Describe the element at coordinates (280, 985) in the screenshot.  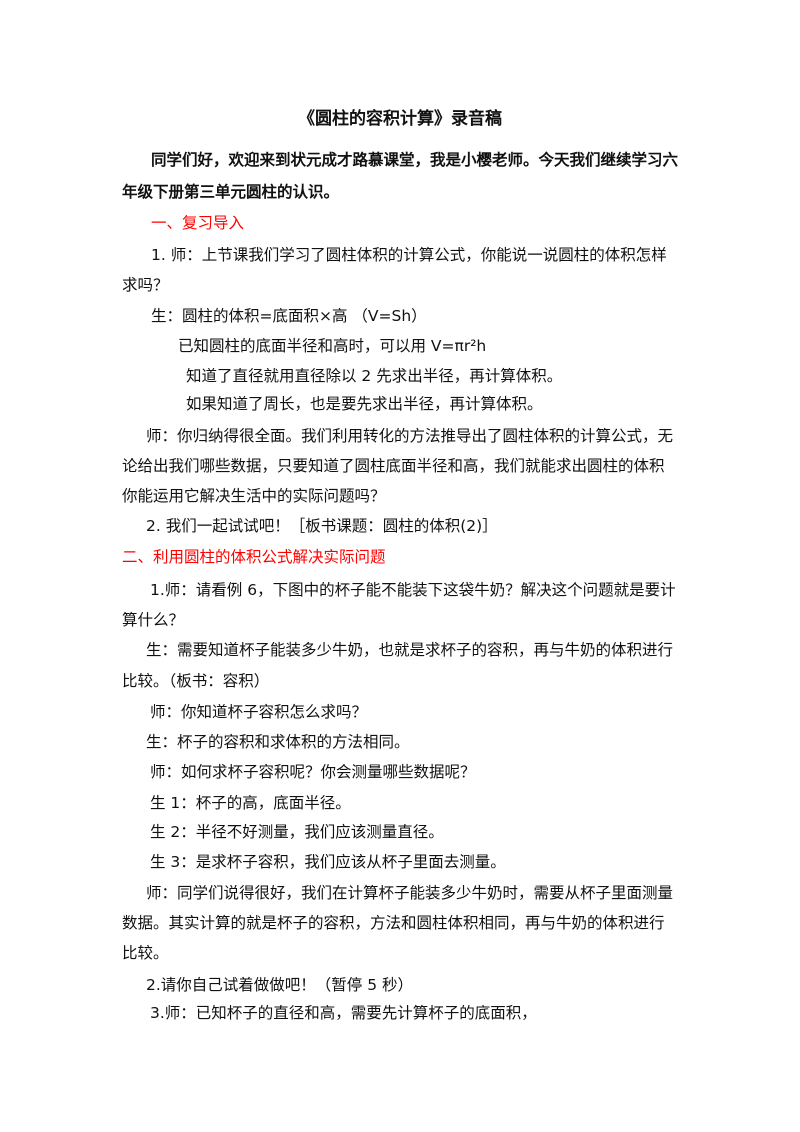
I see `text-line: 2.请你自己试着做做吧！（暂停 5 秒）` at that location.